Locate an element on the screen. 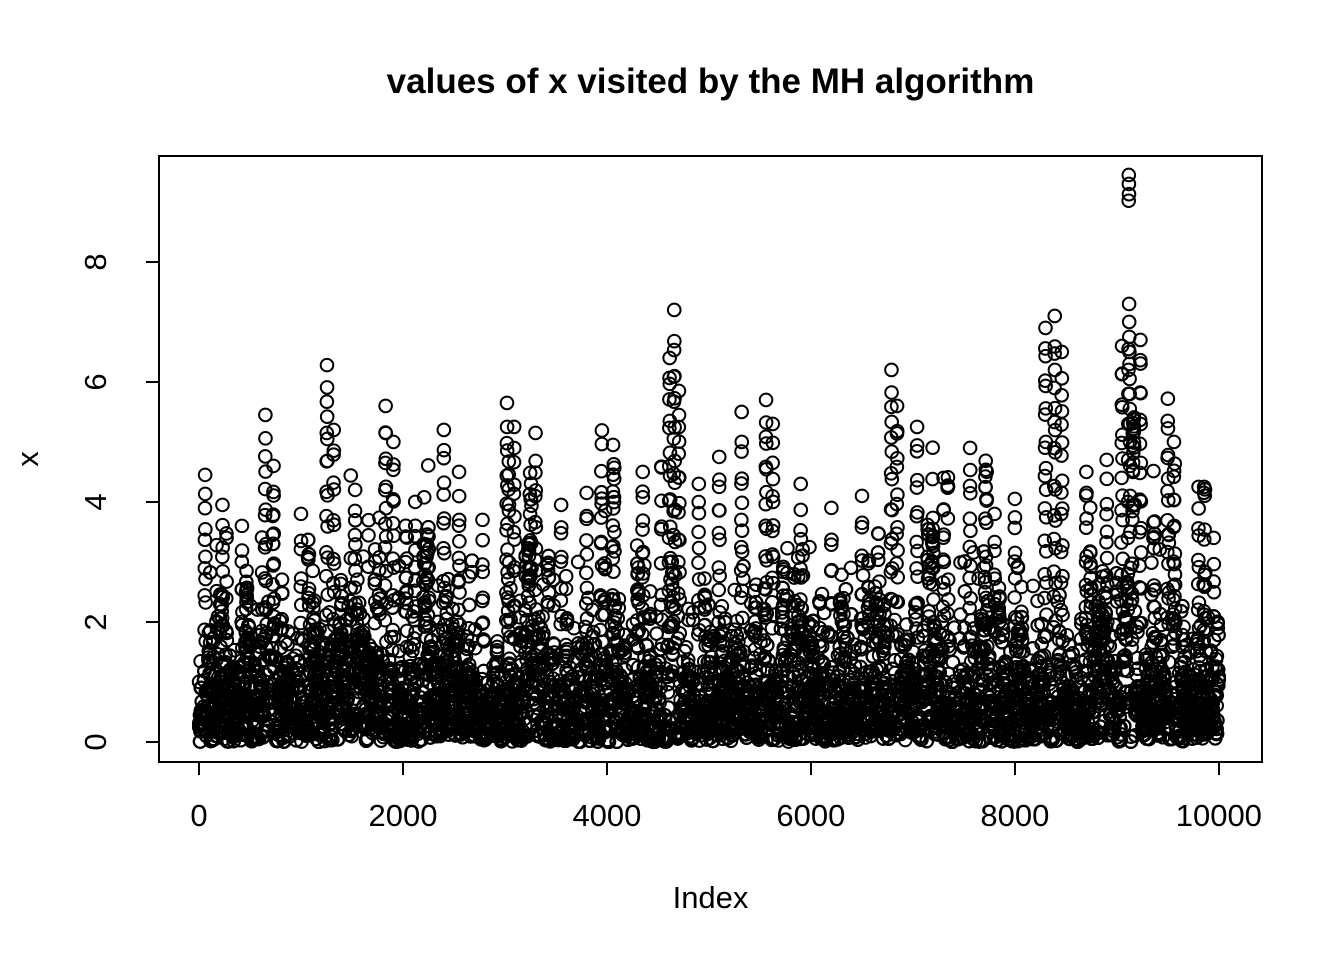 This screenshot has width=1344, height=960. x-tick-label: 8000 is located at coordinates (1015, 815).